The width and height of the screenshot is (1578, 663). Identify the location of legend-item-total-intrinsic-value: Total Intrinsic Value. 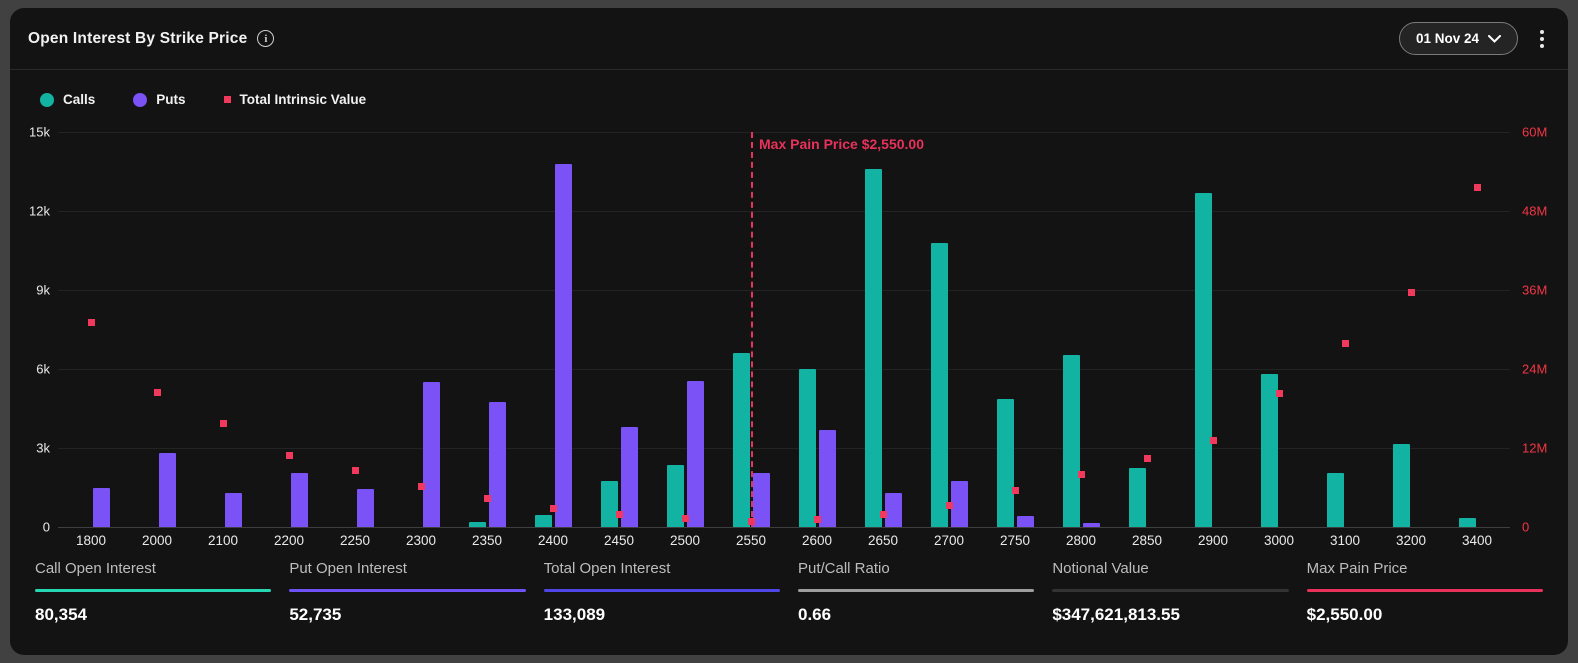
(295, 99).